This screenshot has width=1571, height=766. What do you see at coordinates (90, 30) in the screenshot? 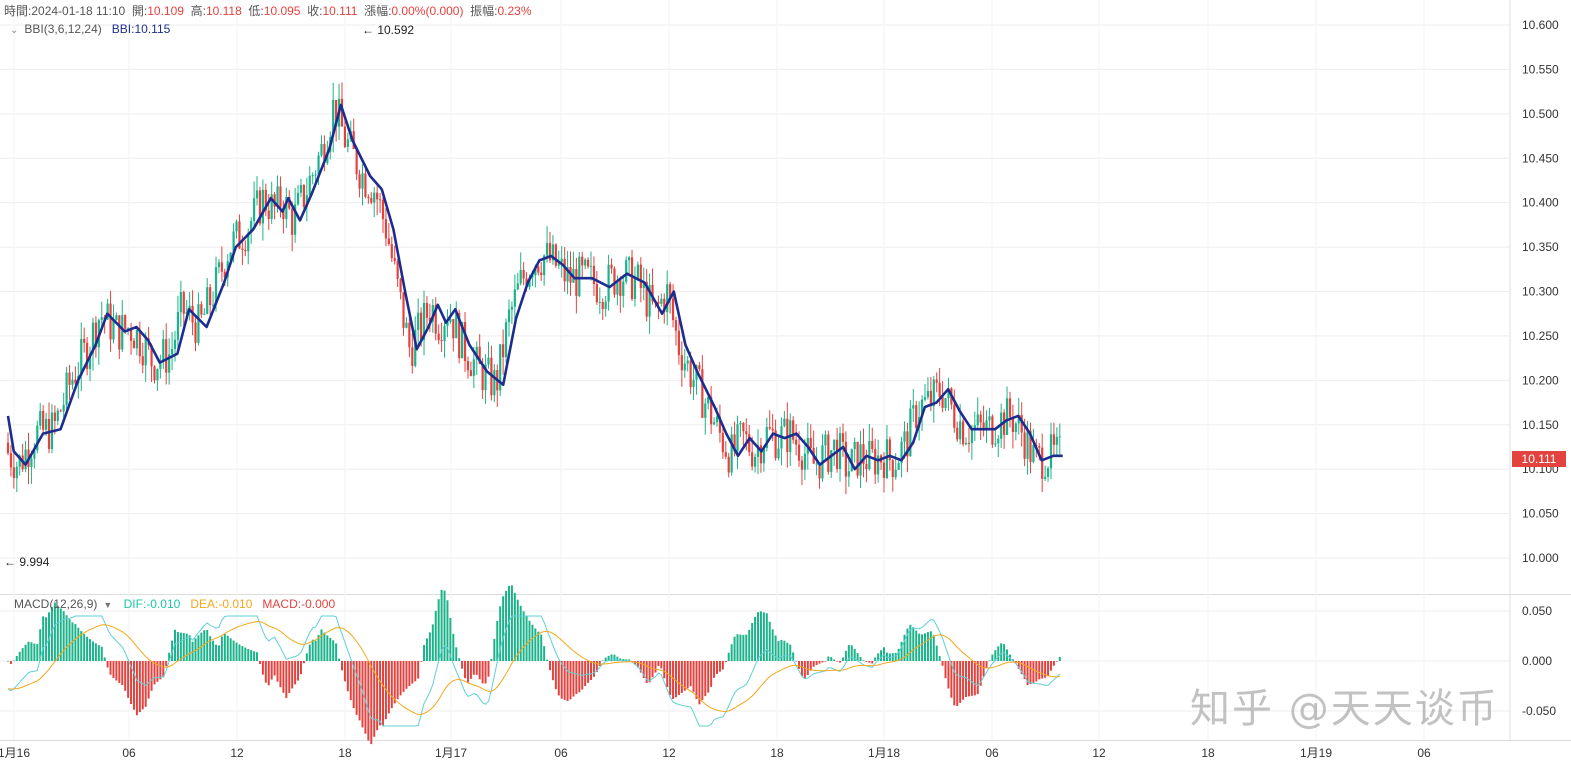
I see `bbi-legend: ⌄ BBI(3,6,12,24) BBI:10.115` at bounding box center [90, 30].